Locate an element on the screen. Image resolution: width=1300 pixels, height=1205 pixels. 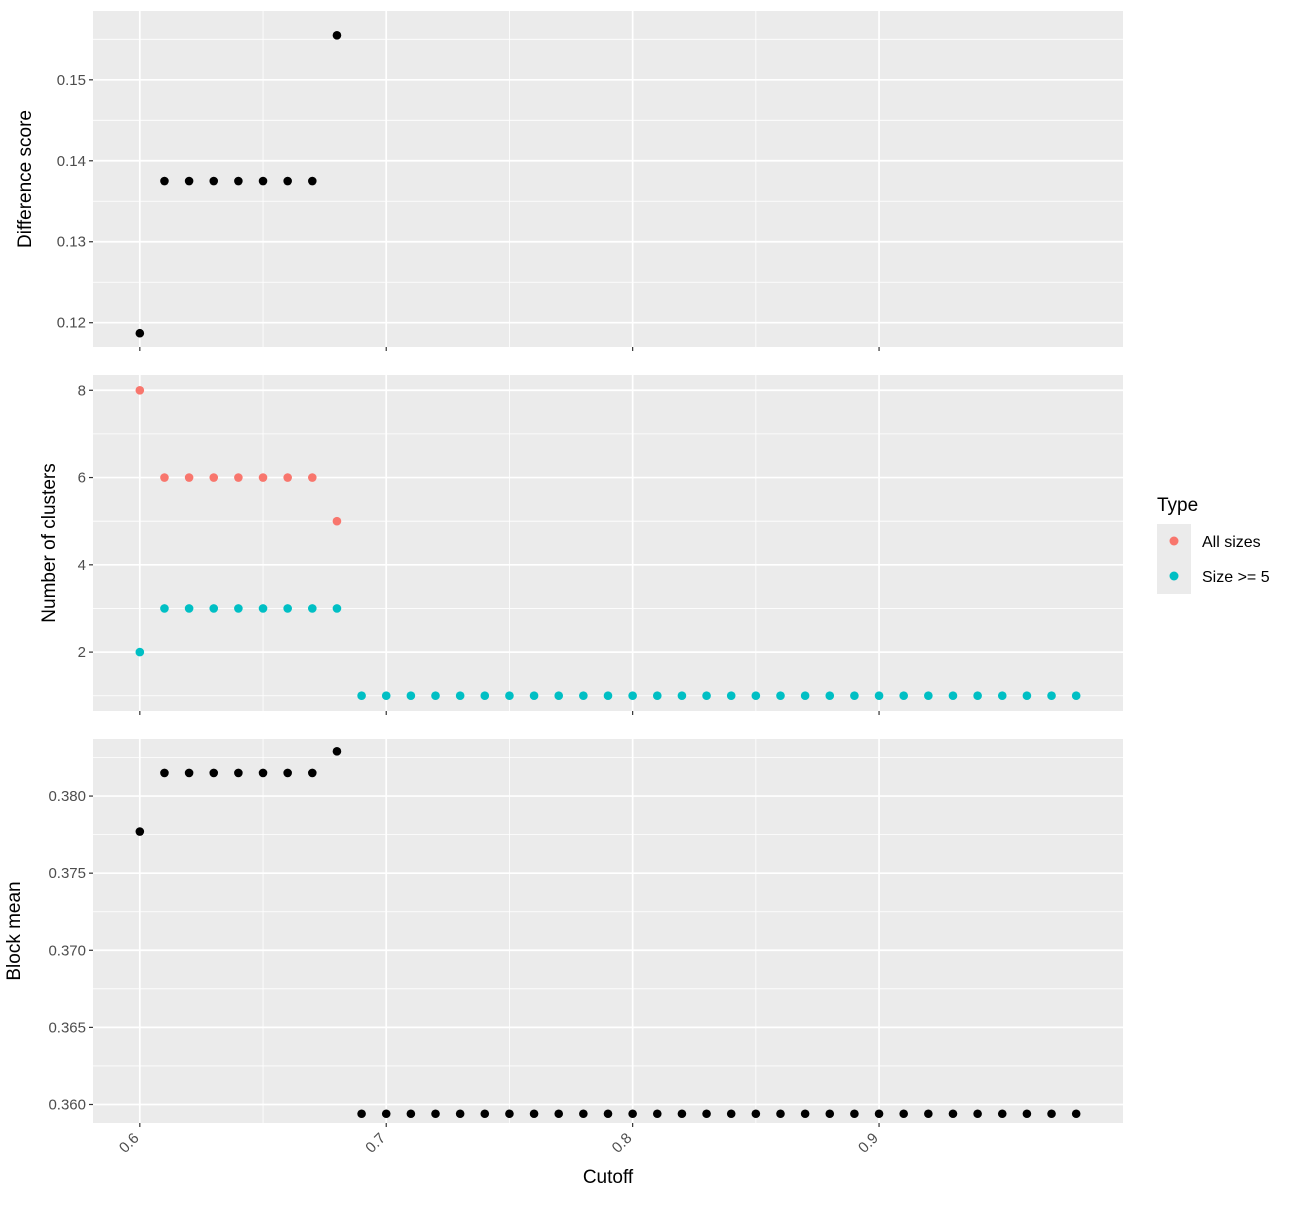
legend: Type All sizes Size >= 5 is located at coordinates (1213, 544).